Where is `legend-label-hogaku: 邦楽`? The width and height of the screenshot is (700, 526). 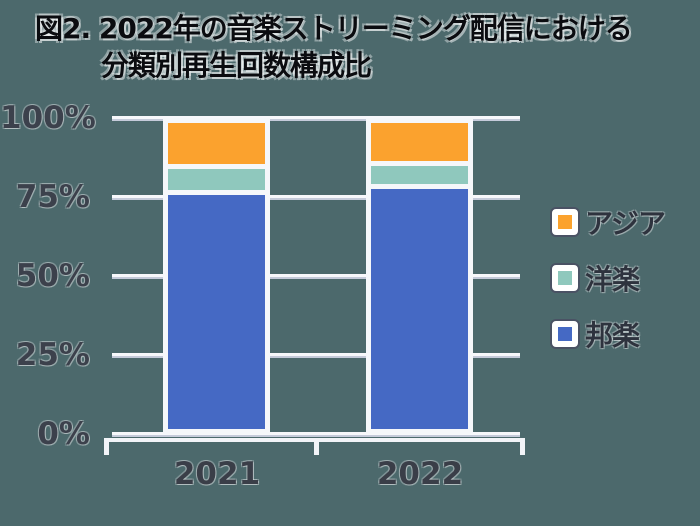
legend-label-hogaku: 邦楽 is located at coordinates (612, 335).